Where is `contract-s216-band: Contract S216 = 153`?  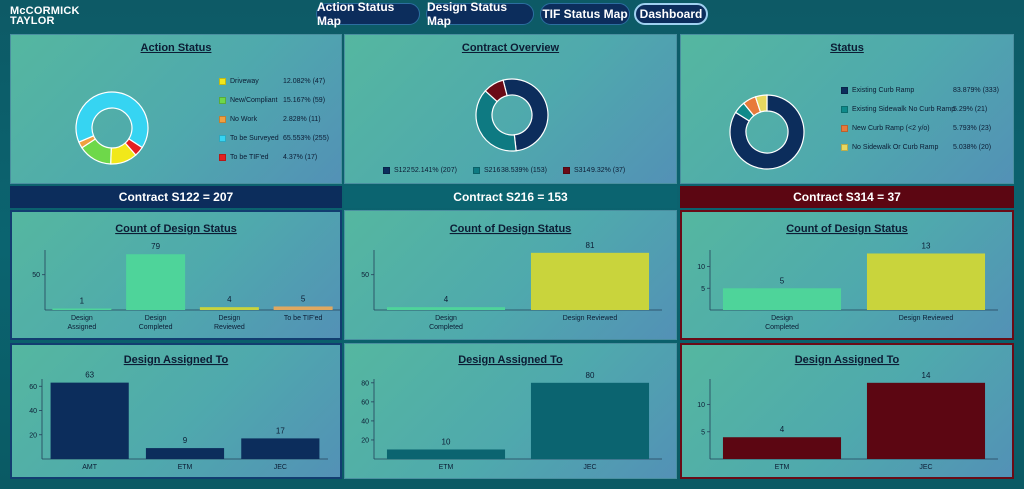
contract-s216-band: Contract S216 = 153 is located at coordinates (510, 197).